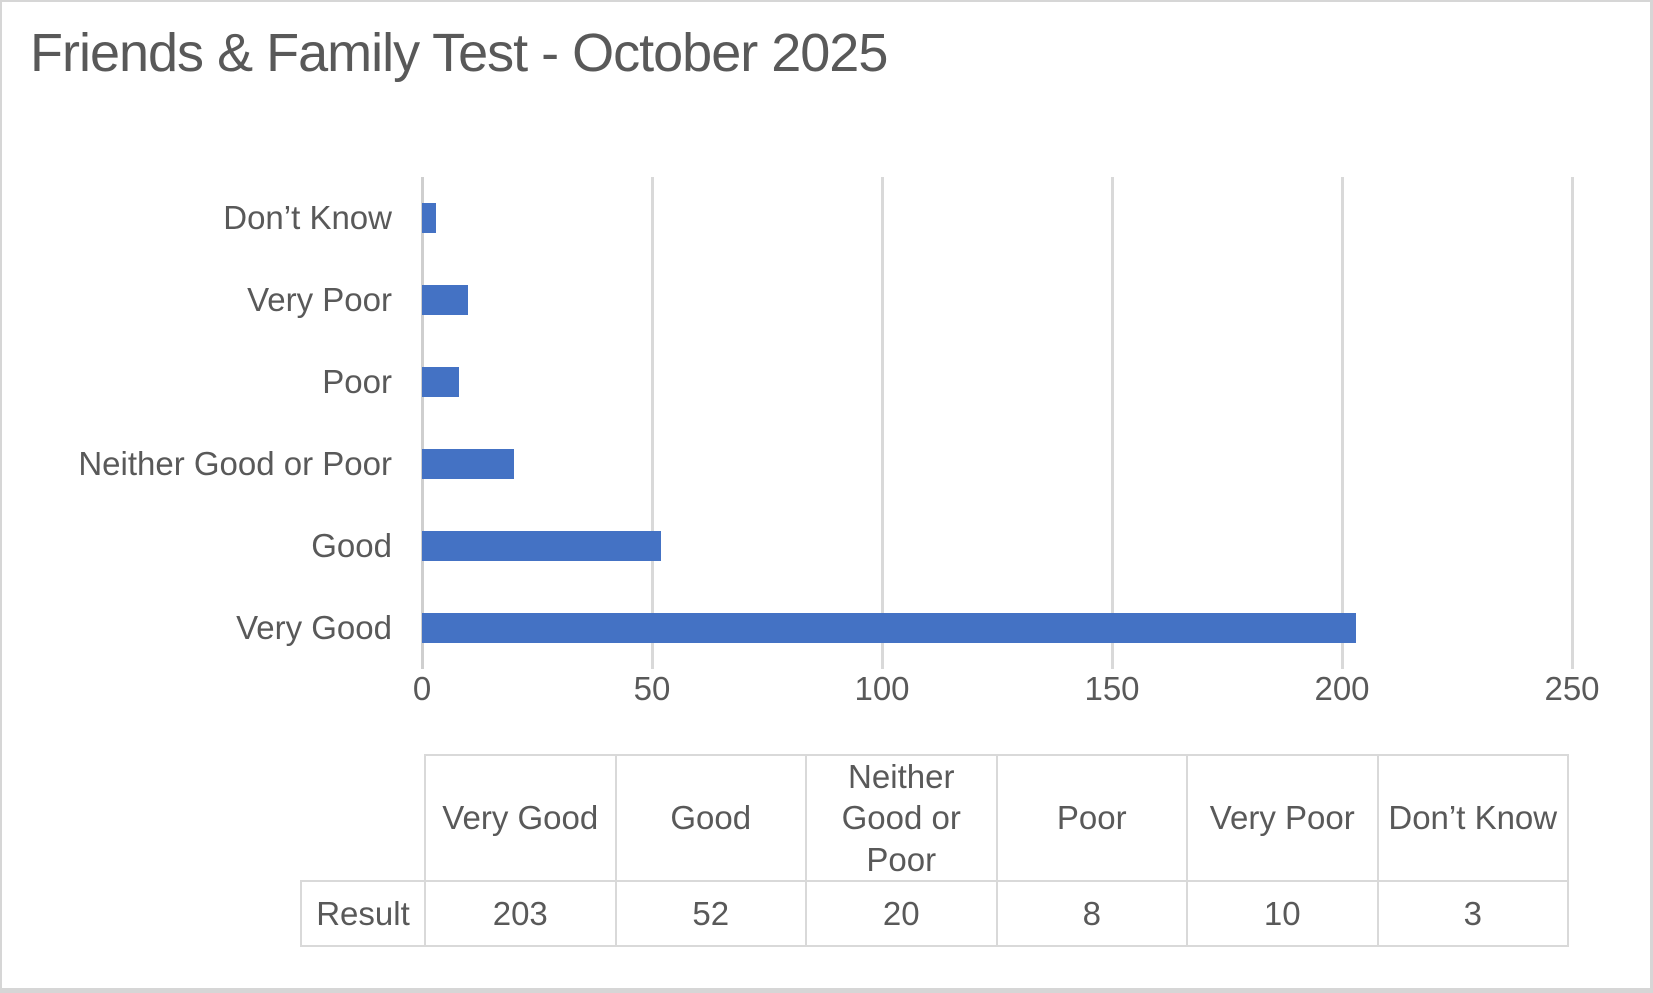 This screenshot has height=993, width=1653. Describe the element at coordinates (363, 913) in the screenshot. I see `table-row-header: Result` at that location.